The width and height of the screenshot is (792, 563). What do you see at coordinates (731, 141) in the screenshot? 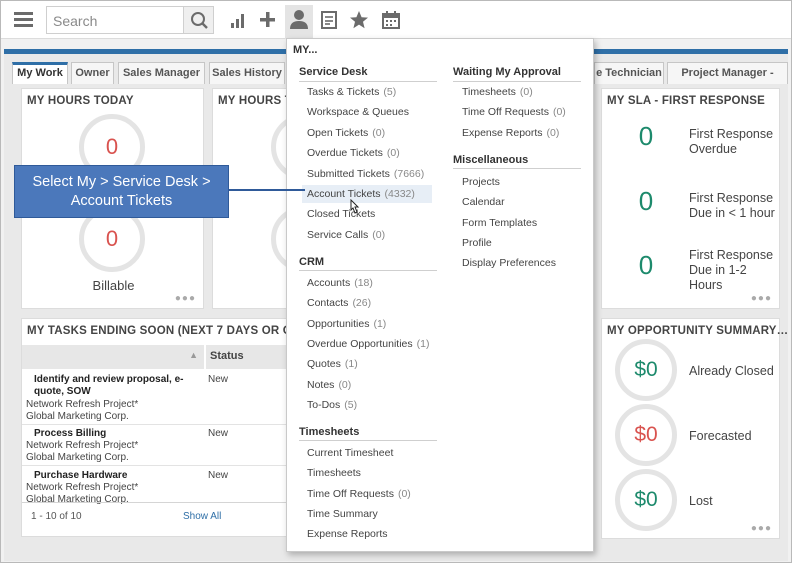
I see `sla-label: First Response Overdue` at bounding box center [731, 141].